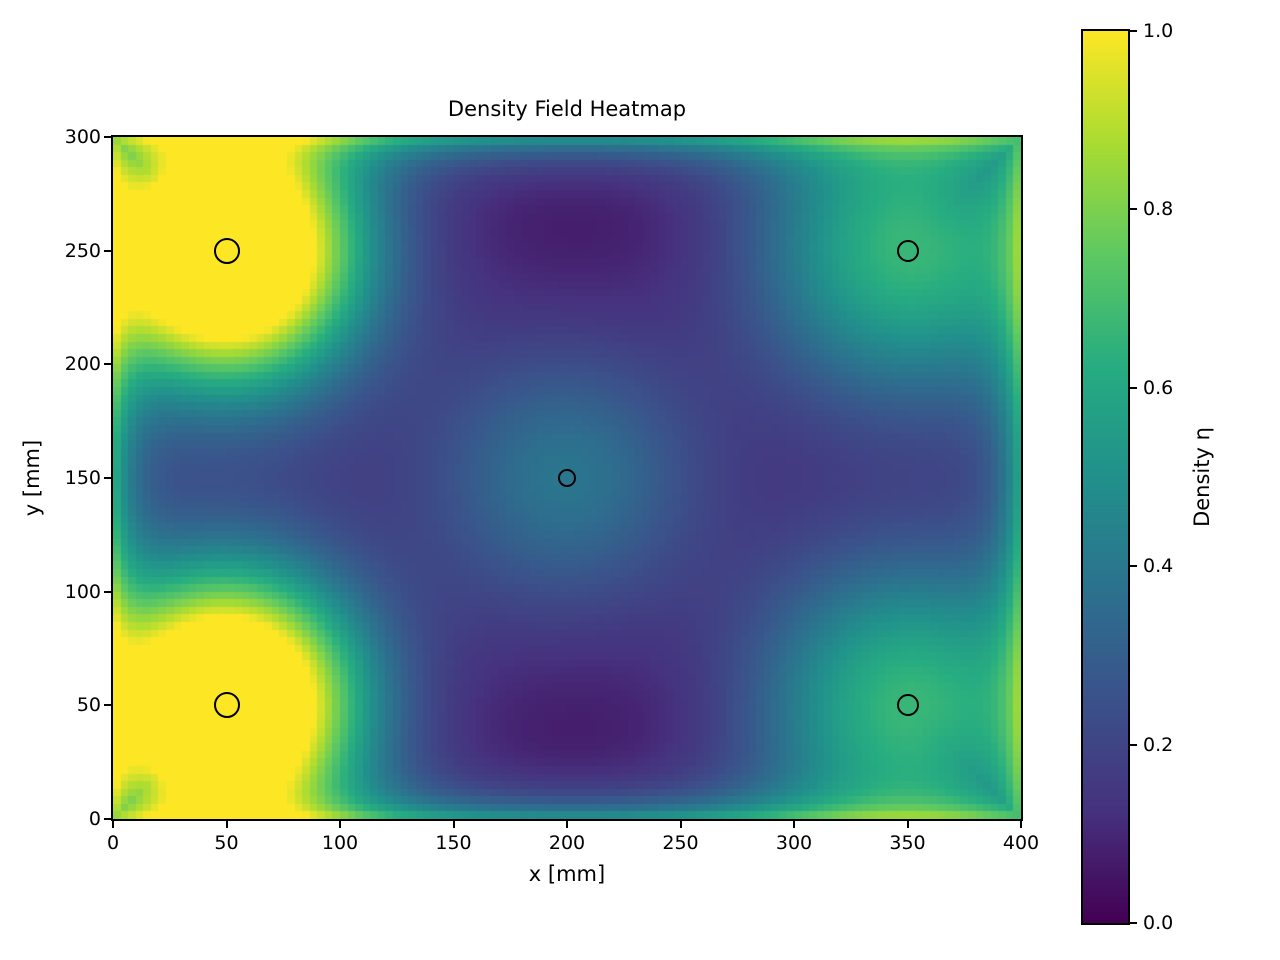 This screenshot has height=960, width=1280. Describe the element at coordinates (1158, 744) in the screenshot. I see `colorbar-tick-label: 0.2` at that location.